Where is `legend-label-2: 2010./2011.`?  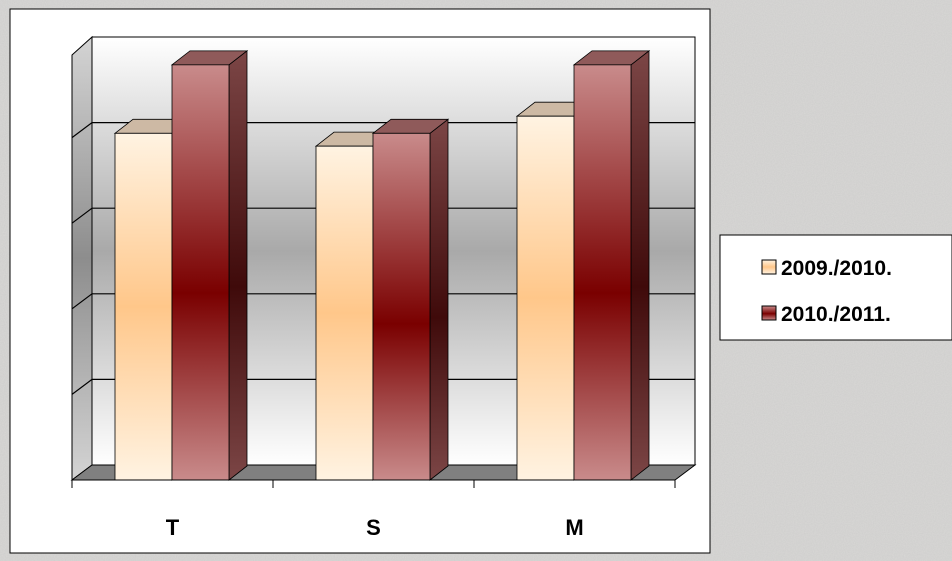 legend-label-2: 2010./2011. is located at coordinates (836, 314).